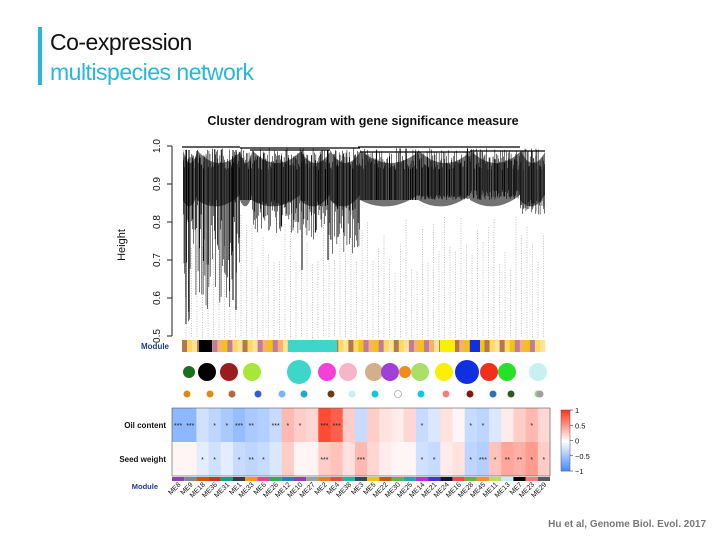 The height and width of the screenshot is (540, 720). What do you see at coordinates (520, 460) in the screenshot?
I see `heatmap-significance: **` at bounding box center [520, 460].